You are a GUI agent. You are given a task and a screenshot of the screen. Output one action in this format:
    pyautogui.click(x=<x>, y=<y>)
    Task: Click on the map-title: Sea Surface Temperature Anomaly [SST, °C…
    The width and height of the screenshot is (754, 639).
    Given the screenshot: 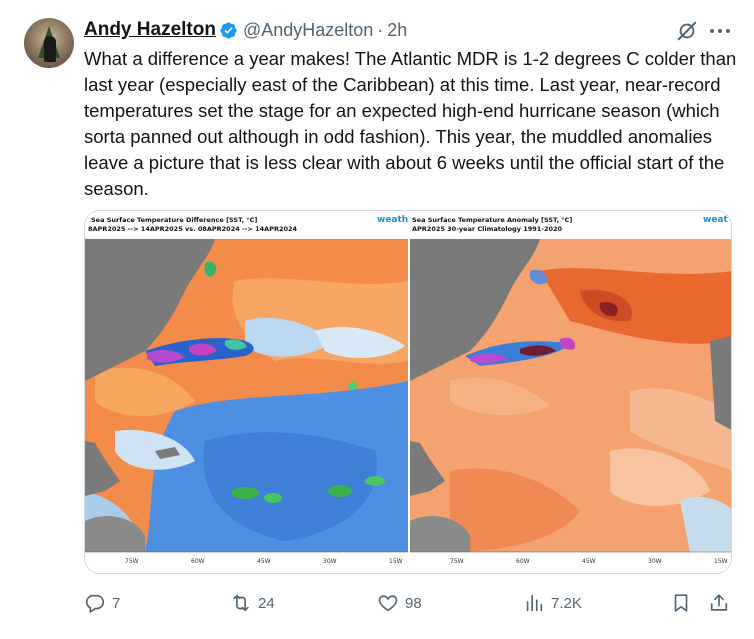 What is the action you would take?
    pyautogui.click(x=492, y=220)
    